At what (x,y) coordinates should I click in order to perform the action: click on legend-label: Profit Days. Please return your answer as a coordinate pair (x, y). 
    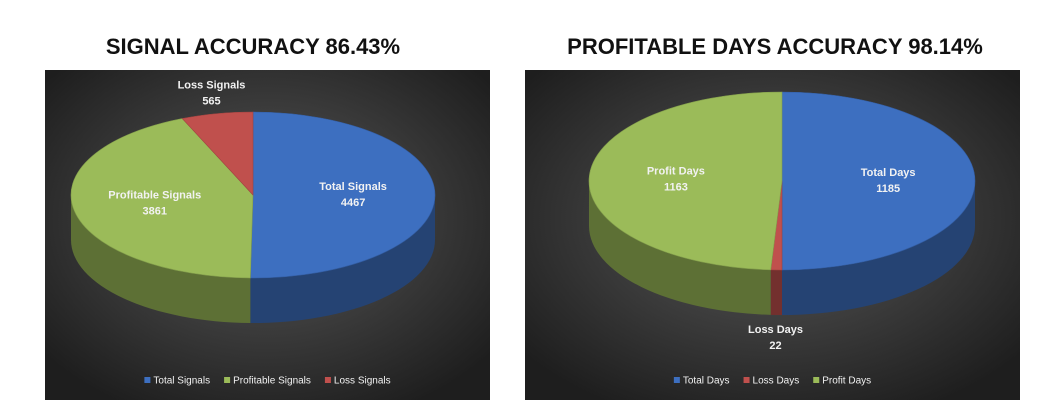
    Looking at the image, I should click on (846, 381).